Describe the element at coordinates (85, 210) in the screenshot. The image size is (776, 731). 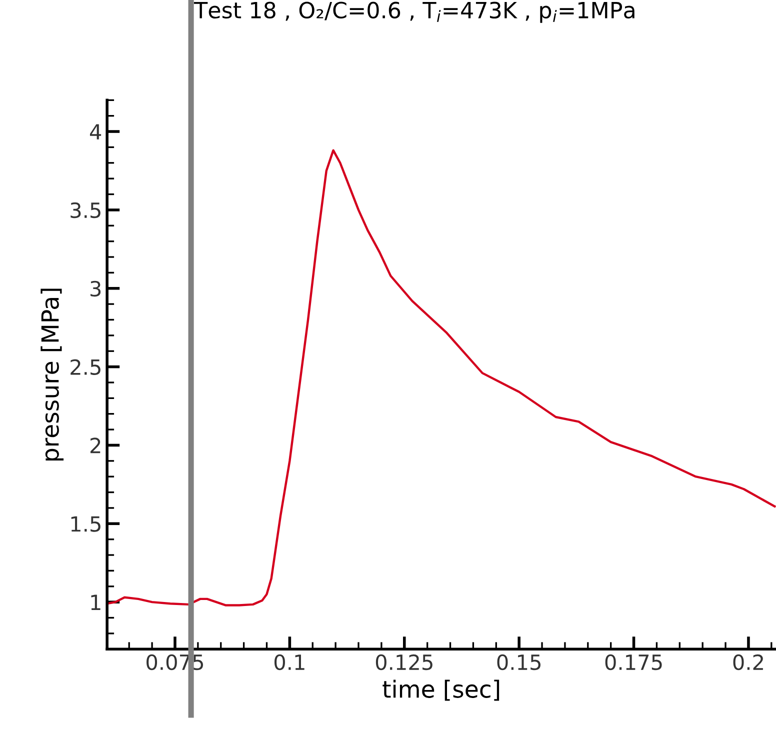
I see `y-tick-label: 3.5` at that location.